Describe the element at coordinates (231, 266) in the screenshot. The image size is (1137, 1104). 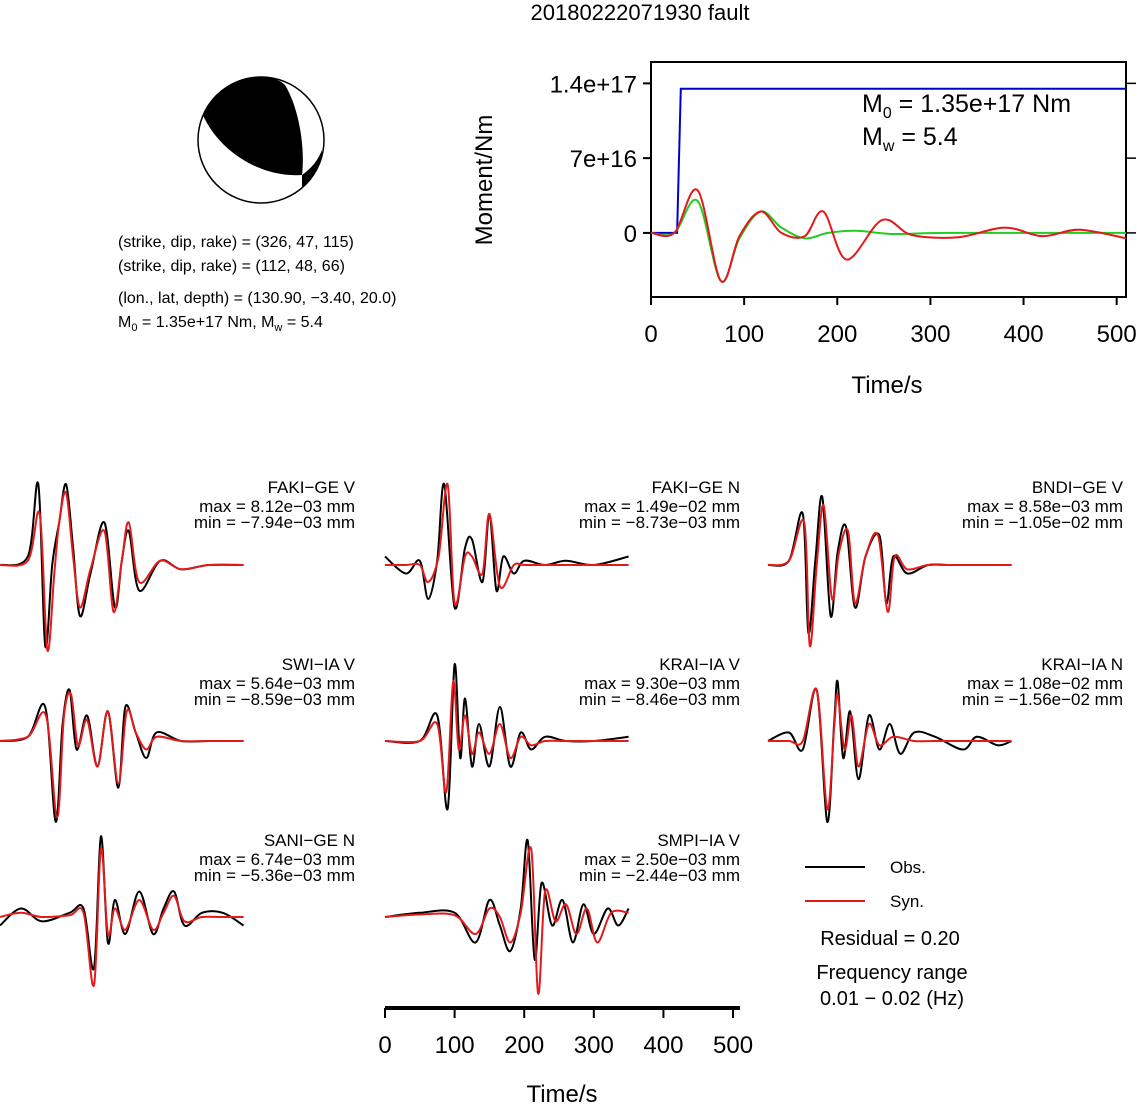
I see `mechanism-line-2: (strike, dip, rake) = (112, 48, 66)` at that location.